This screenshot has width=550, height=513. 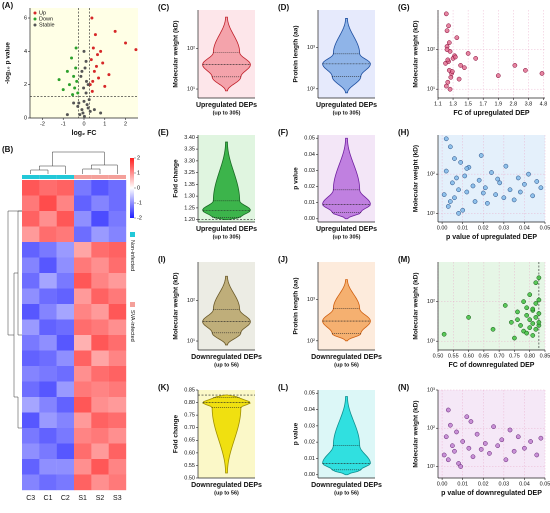 I want to click on plot-background, so click(x=491, y=306).